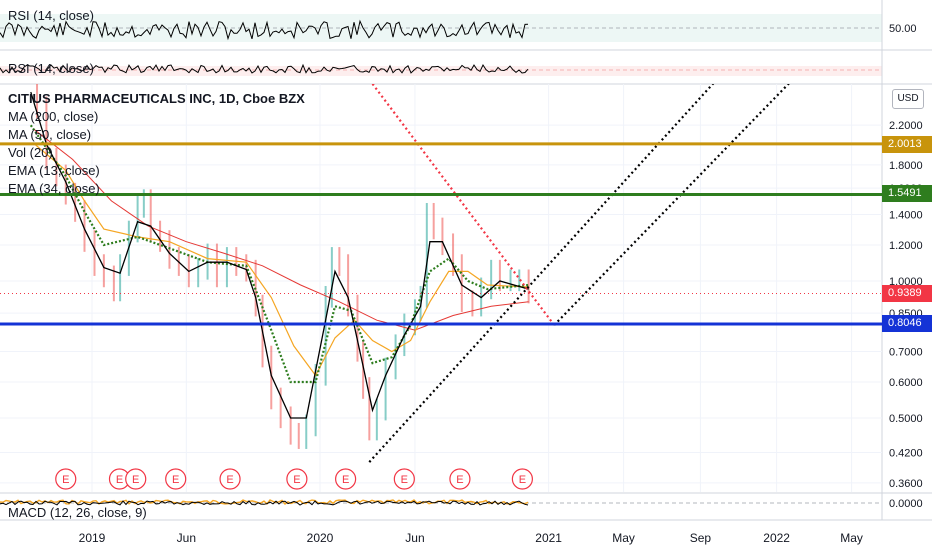  I want to click on y-tick-label: 2.2000, so click(906, 126).